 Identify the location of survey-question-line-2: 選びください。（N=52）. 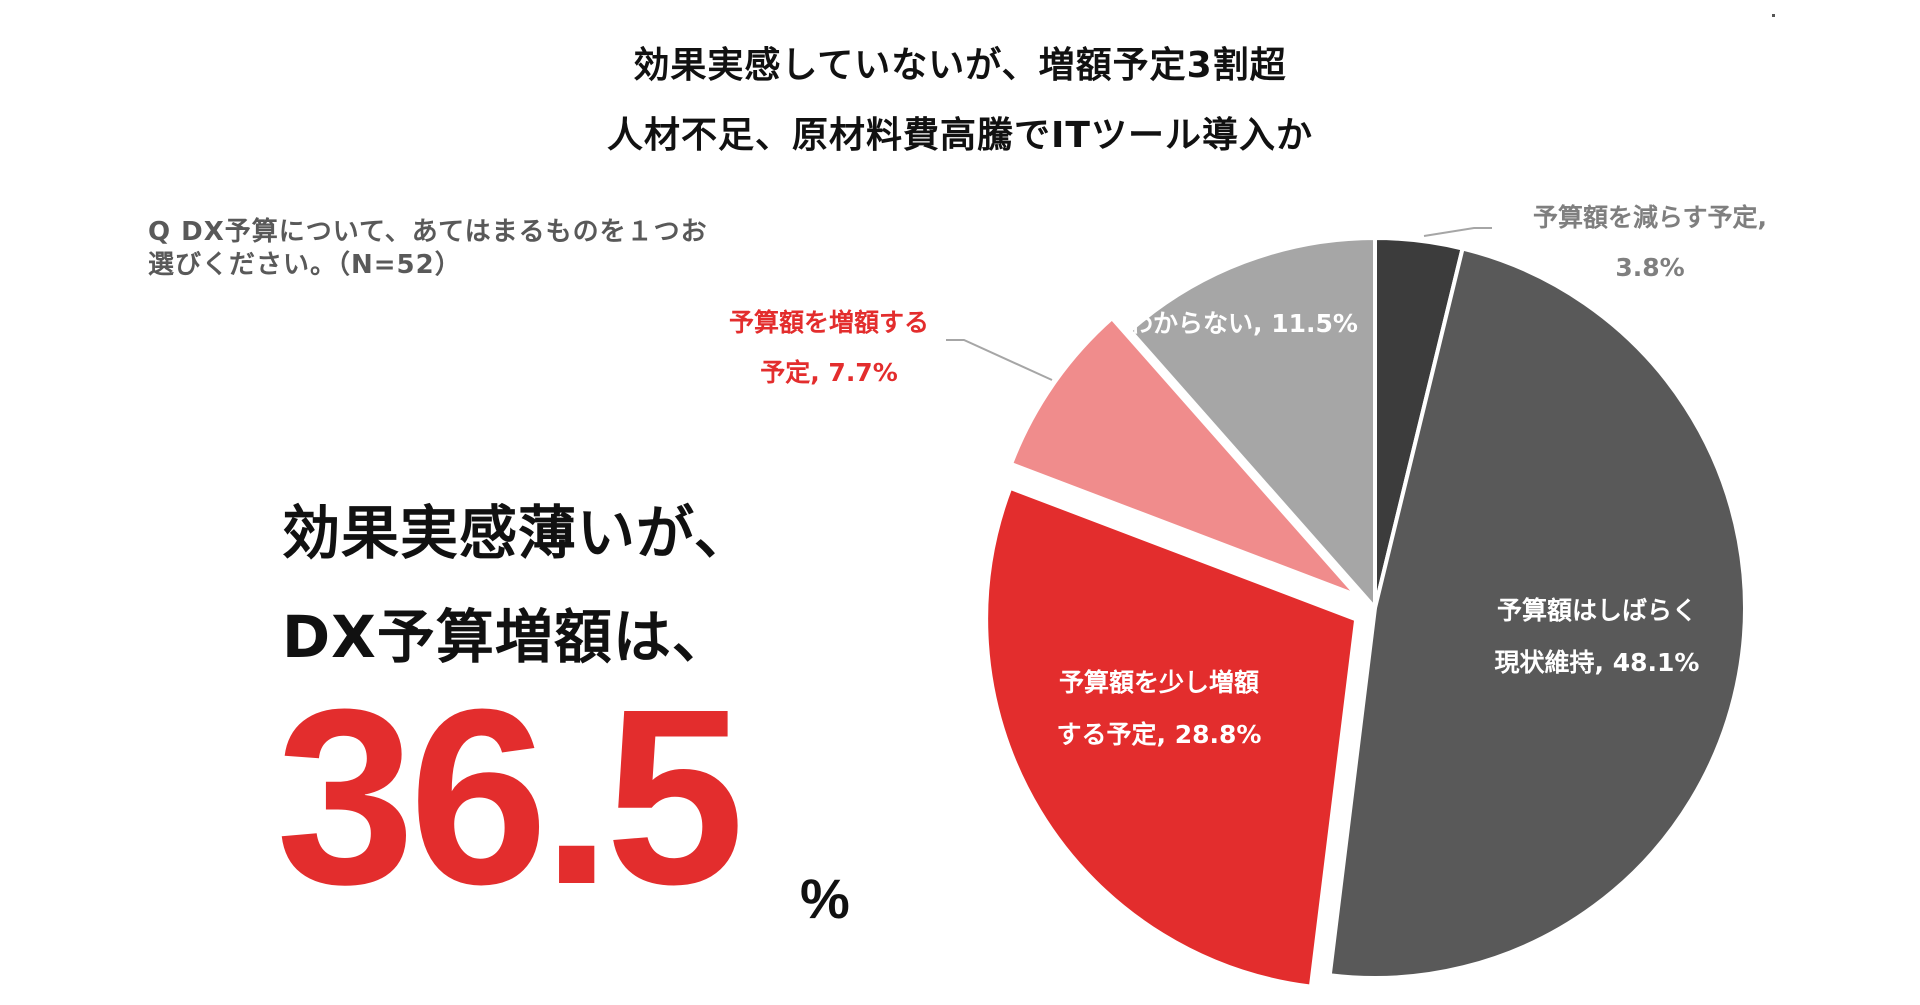
(305, 265).